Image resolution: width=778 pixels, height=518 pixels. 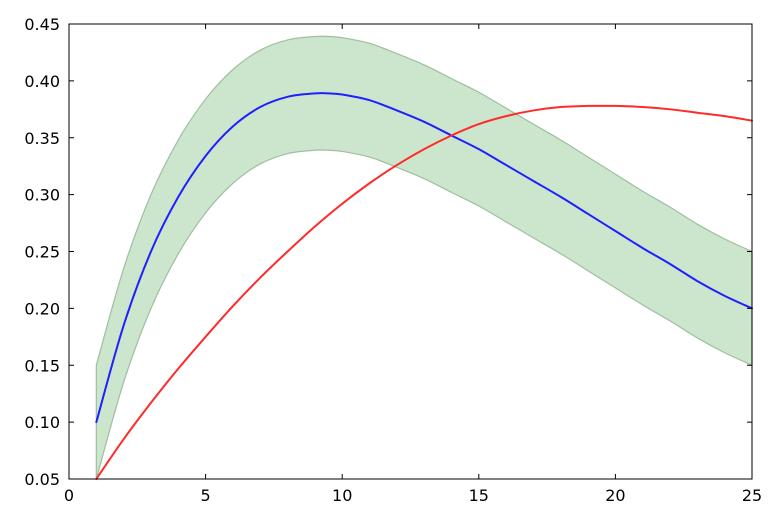 What do you see at coordinates (42, 252) in the screenshot?
I see `y-tick-label: 0.25` at bounding box center [42, 252].